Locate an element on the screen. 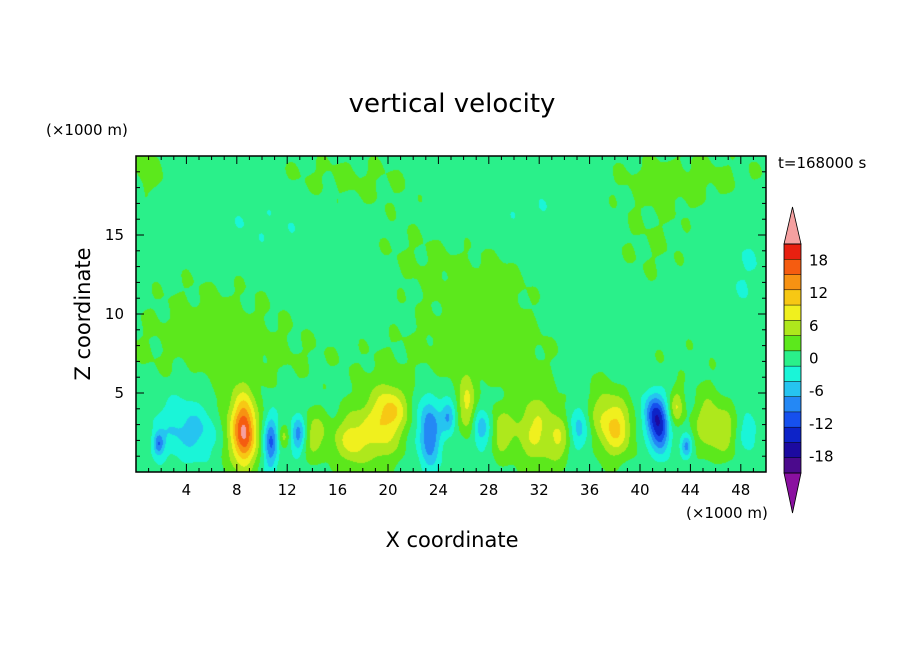 The width and height of the screenshot is (904, 654). x-tick-label: 4 is located at coordinates (187, 490).